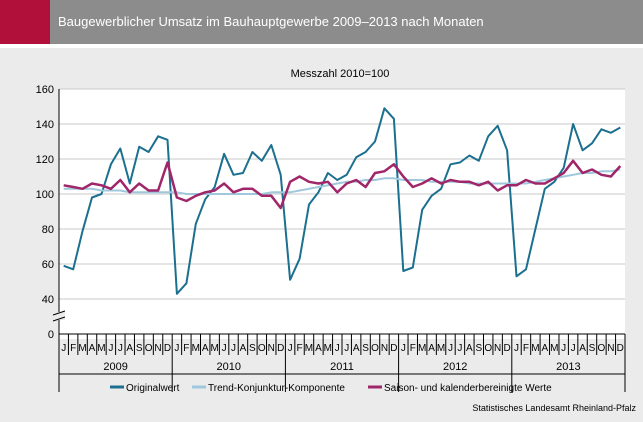 This screenshot has width=643, height=422. I want to click on y-tick-label: 40, so click(48, 300).